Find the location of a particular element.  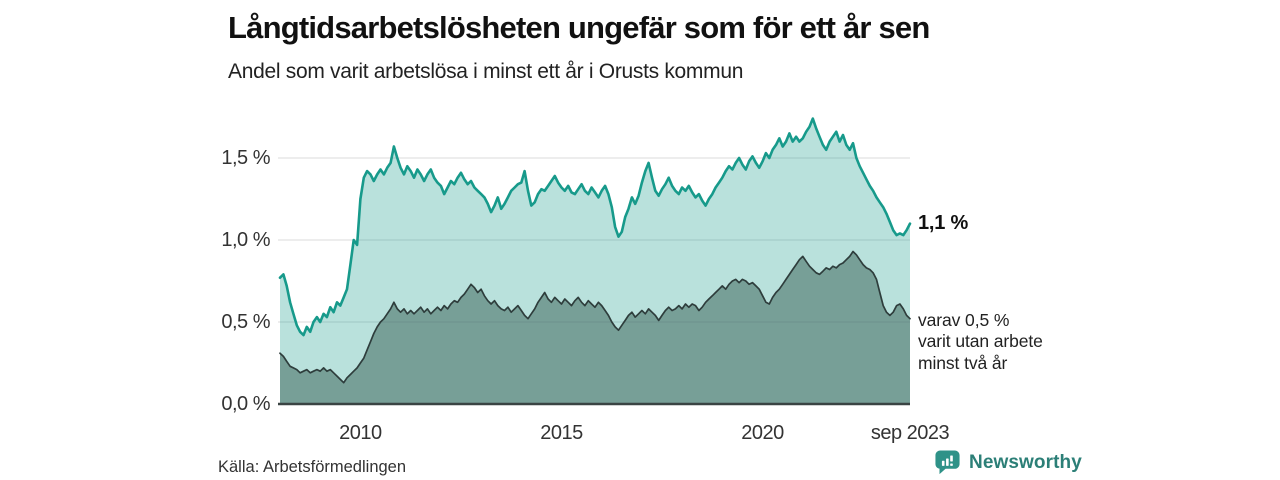

y-axis-label-1-5: 1,5 % is located at coordinates (245, 158).